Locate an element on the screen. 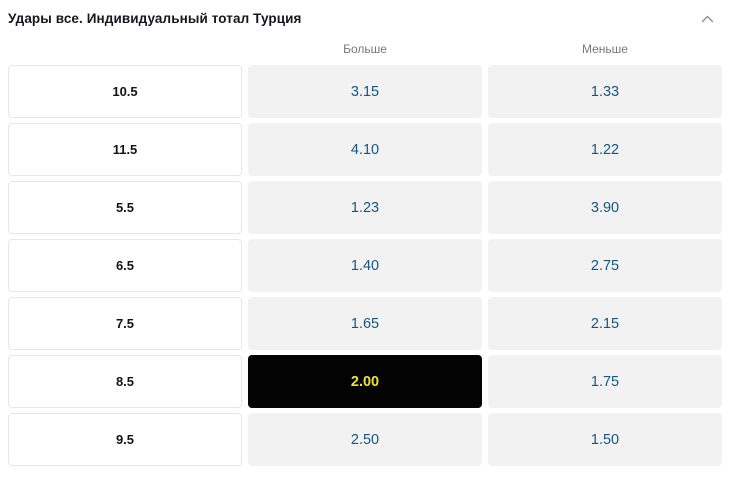 This screenshot has width=730, height=477. odds-button-over: 3.15 is located at coordinates (365, 91).